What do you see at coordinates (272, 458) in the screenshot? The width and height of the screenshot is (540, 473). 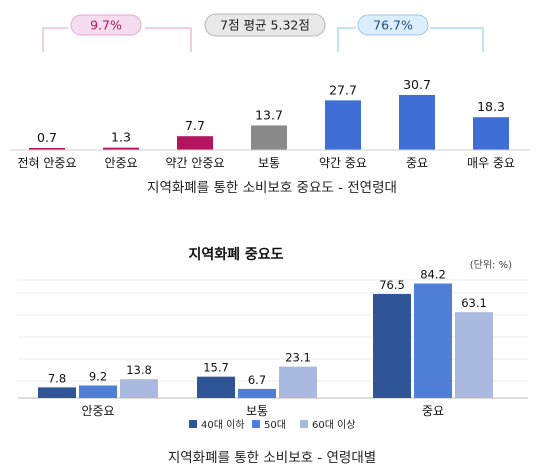 I see `chart-caption: 지역화폐를 통한 소비보호 - 연령대별` at bounding box center [272, 458].